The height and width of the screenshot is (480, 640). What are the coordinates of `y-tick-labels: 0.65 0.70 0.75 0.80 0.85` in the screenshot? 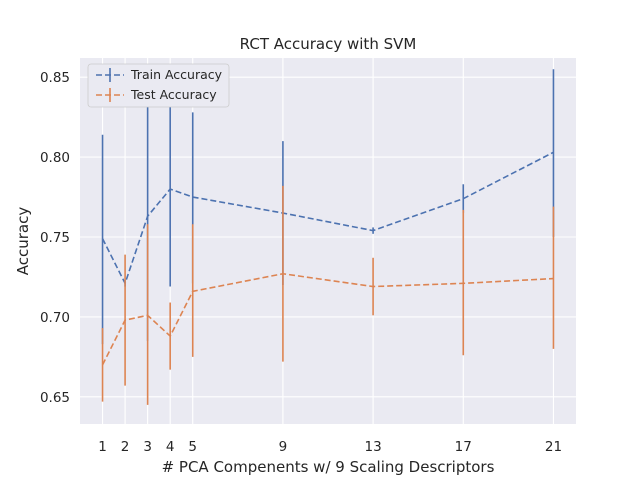 It's located at (55, 238).